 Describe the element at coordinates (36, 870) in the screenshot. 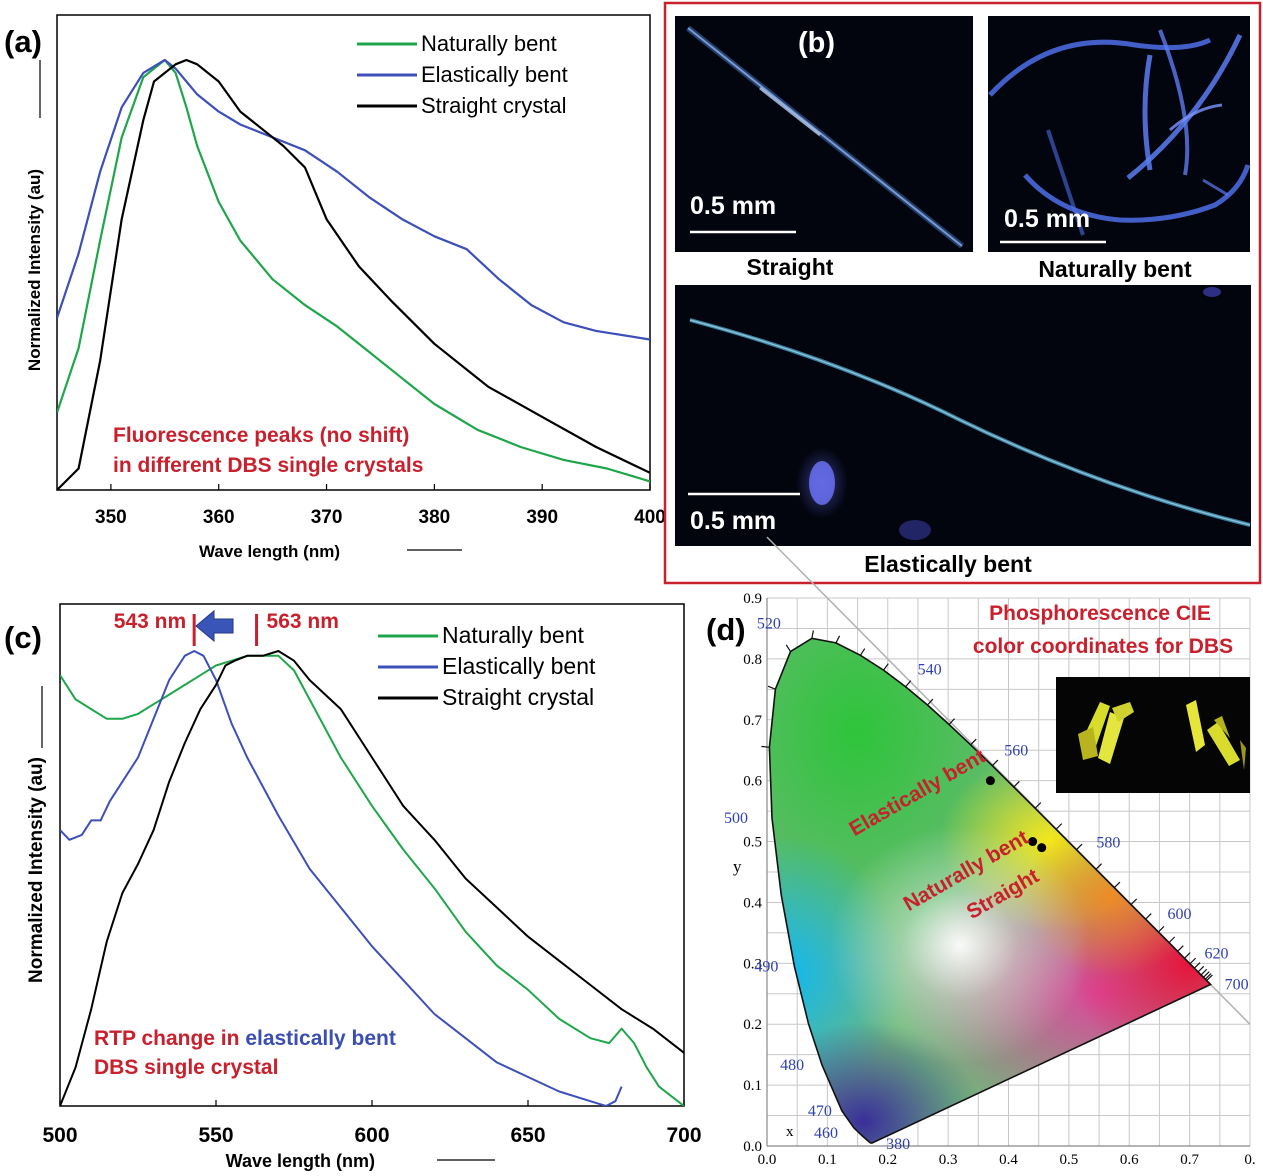

I see `panel-c-ylabel: Normalized Intensity (au)` at that location.